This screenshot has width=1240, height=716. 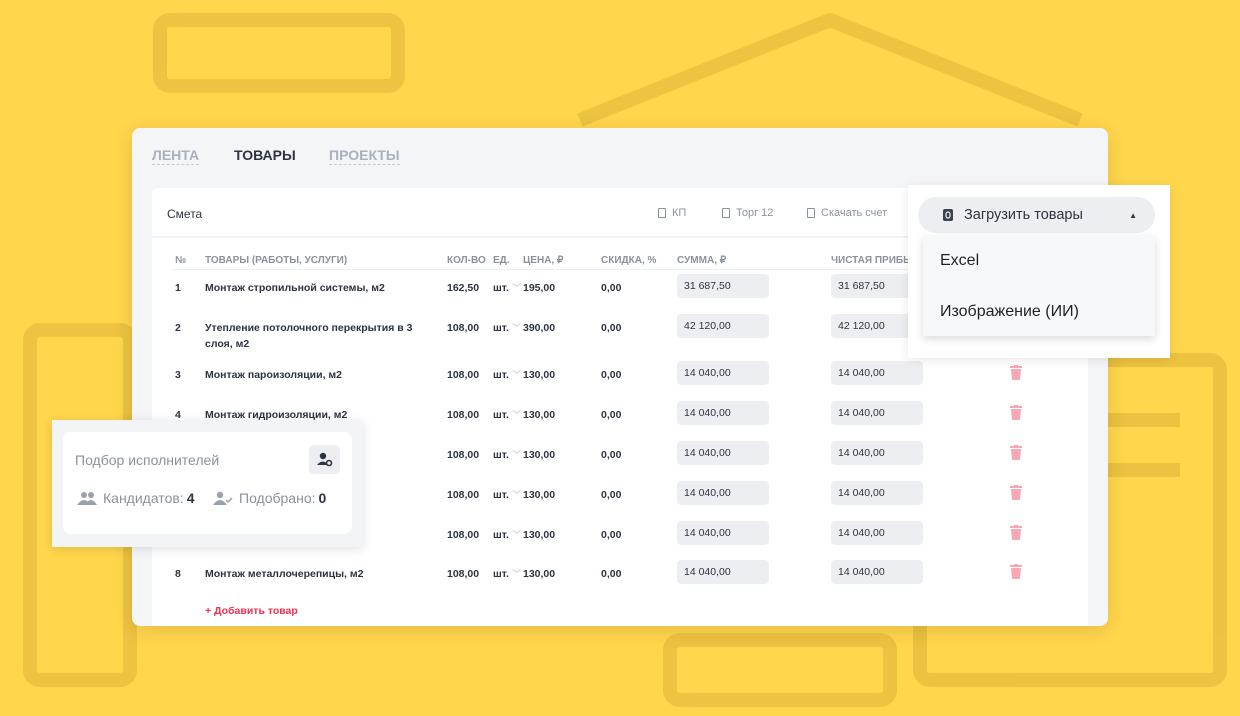 What do you see at coordinates (620, 237) in the screenshot?
I see `divider` at bounding box center [620, 237].